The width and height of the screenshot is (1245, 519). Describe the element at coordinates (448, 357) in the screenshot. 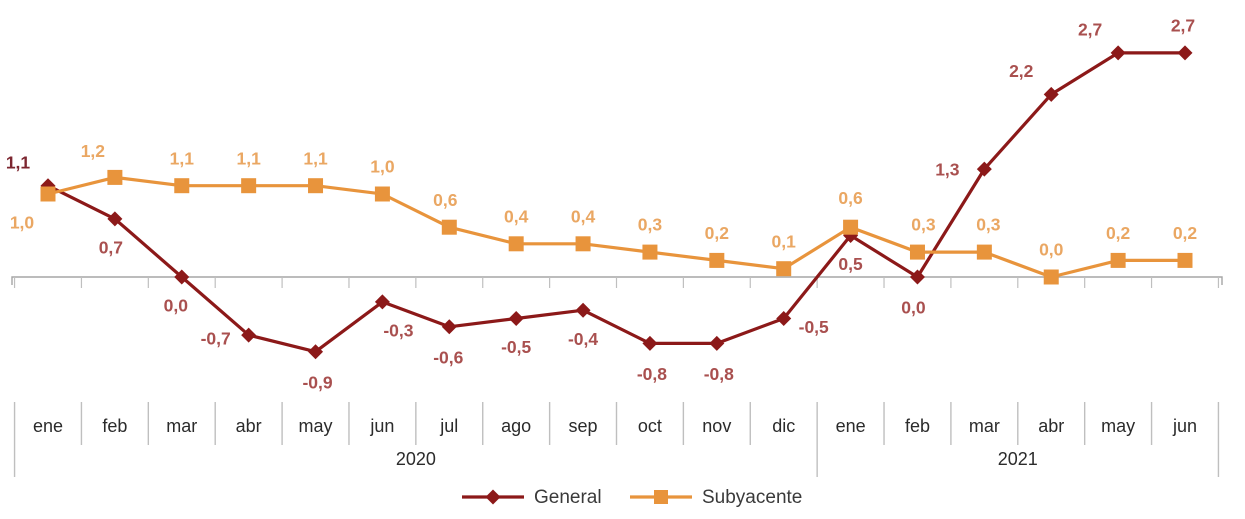

I see `data-label-general: -0,6` at that location.